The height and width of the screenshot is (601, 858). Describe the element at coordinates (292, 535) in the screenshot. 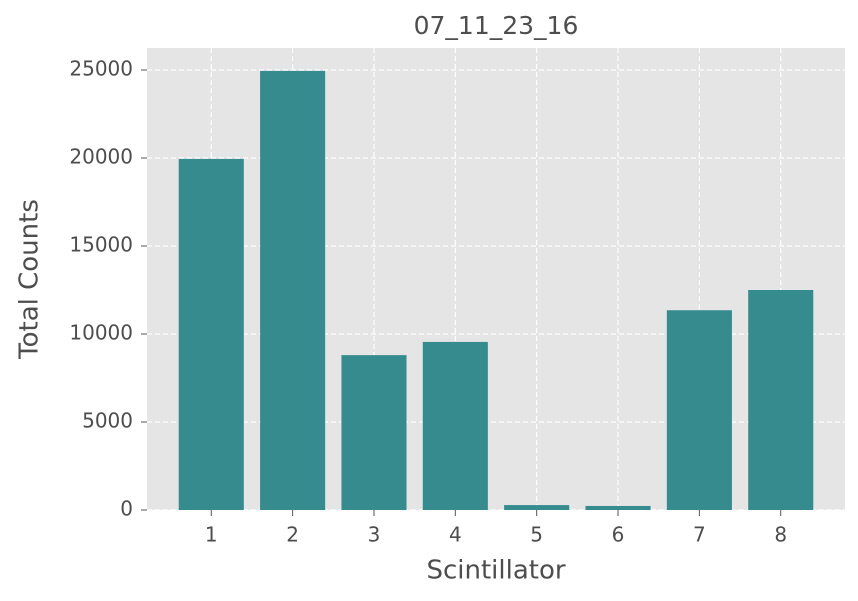

I see `x-tick-label: 2` at that location.